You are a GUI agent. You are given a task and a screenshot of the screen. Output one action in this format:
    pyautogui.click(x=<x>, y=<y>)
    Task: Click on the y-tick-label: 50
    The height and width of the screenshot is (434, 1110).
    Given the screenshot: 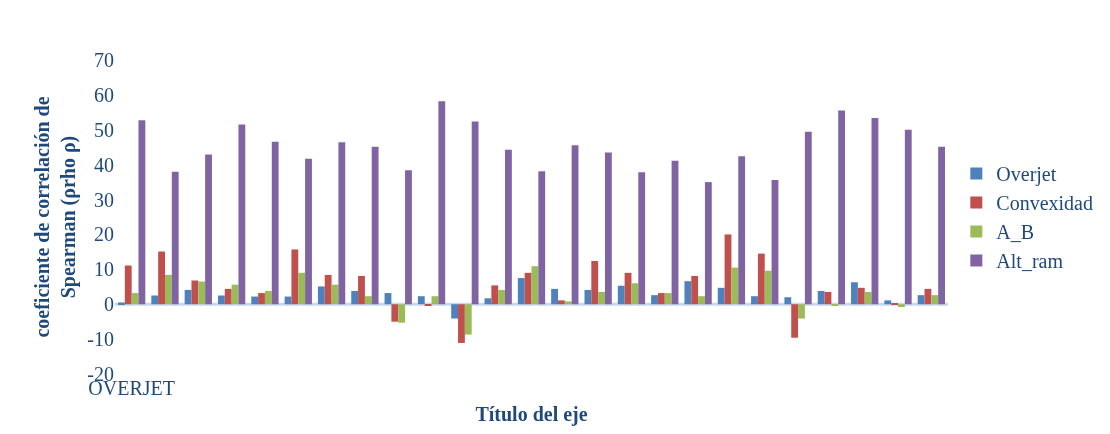 What is the action you would take?
    pyautogui.click(x=104, y=129)
    